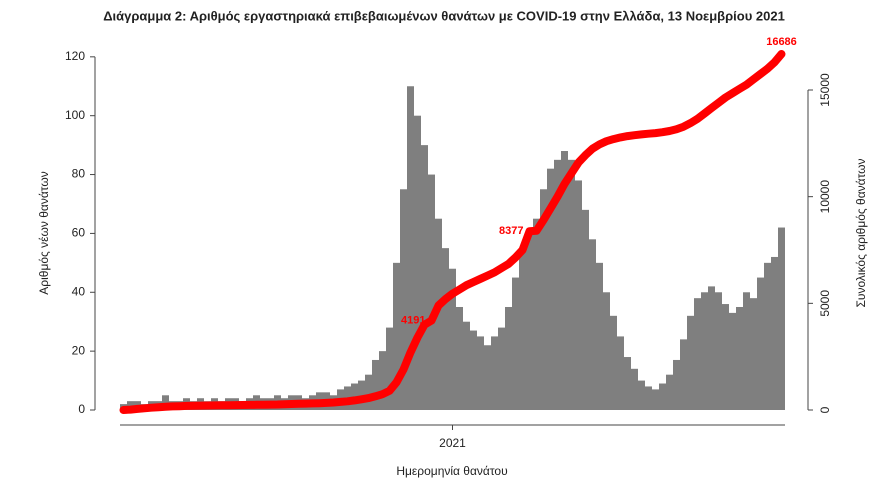  I want to click on data-label: 16686, so click(781, 42).